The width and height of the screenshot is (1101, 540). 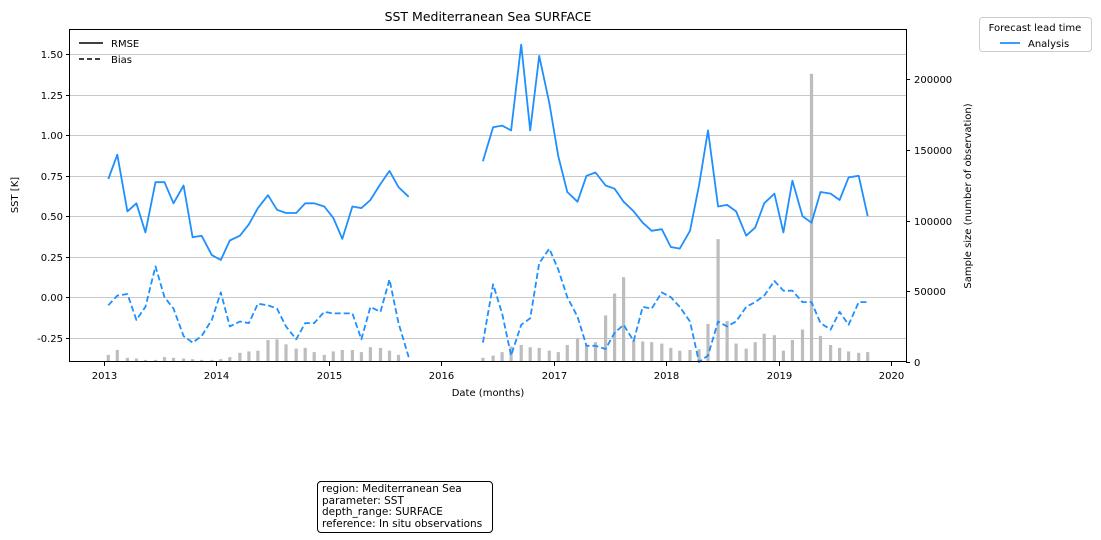 What do you see at coordinates (125, 44) in the screenshot?
I see `legend-rmse-label: RMSE` at bounding box center [125, 44].